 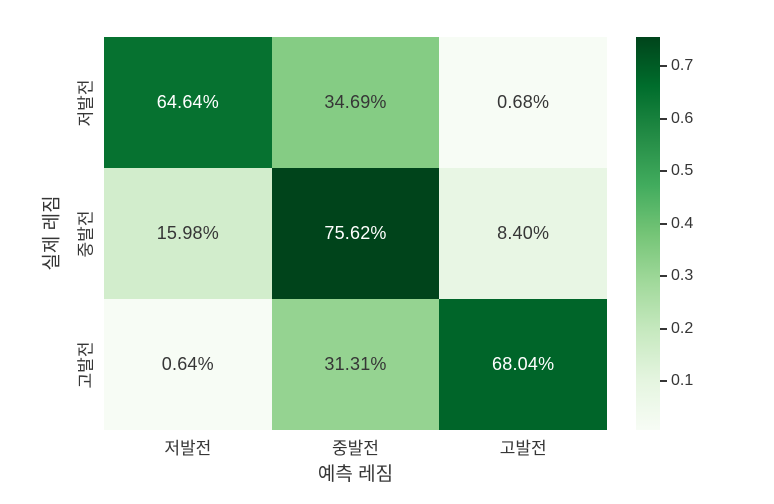 I want to click on colorbar-tick-label: 0.5, so click(x=682, y=171).